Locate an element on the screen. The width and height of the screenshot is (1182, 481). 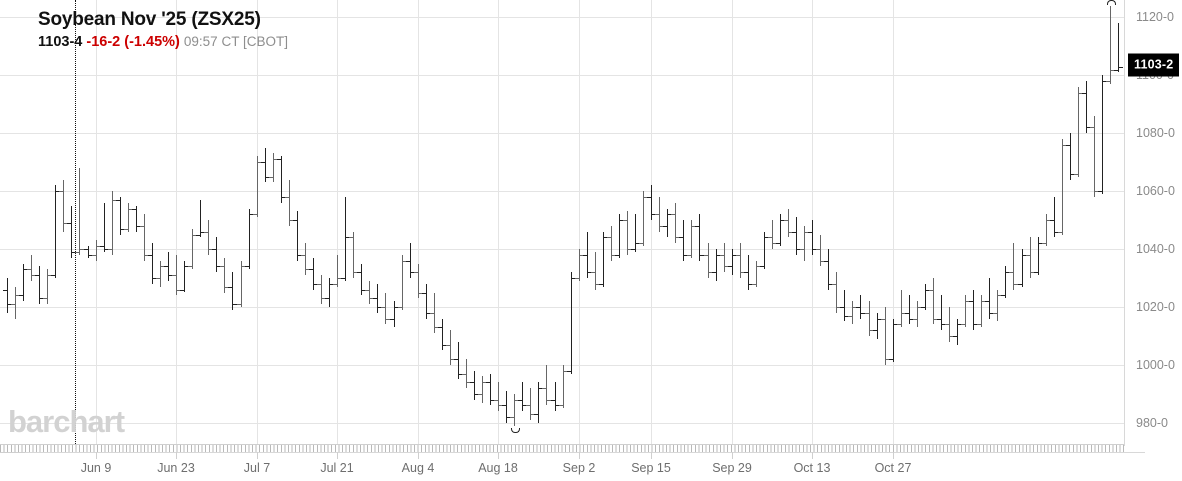
date-axis-label: Oct 27 is located at coordinates (893, 468).